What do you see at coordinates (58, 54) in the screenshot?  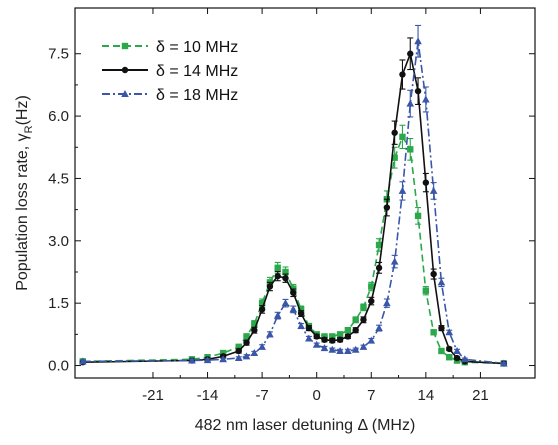 I see `y-tick-label: 7.5` at bounding box center [58, 54].